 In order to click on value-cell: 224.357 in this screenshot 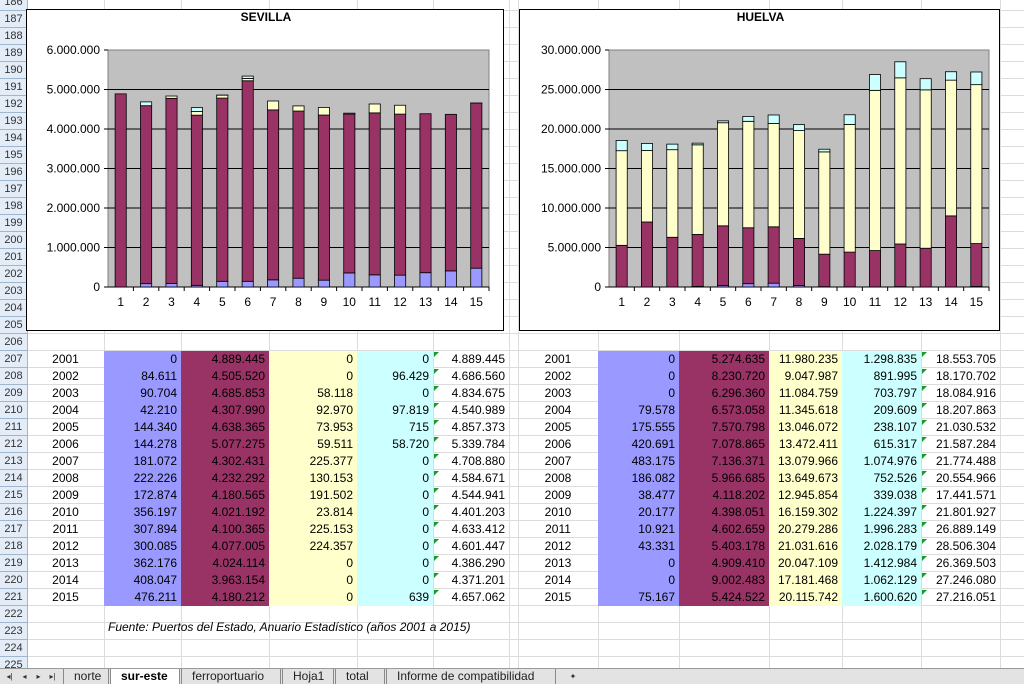, I will do `click(313, 546)`.